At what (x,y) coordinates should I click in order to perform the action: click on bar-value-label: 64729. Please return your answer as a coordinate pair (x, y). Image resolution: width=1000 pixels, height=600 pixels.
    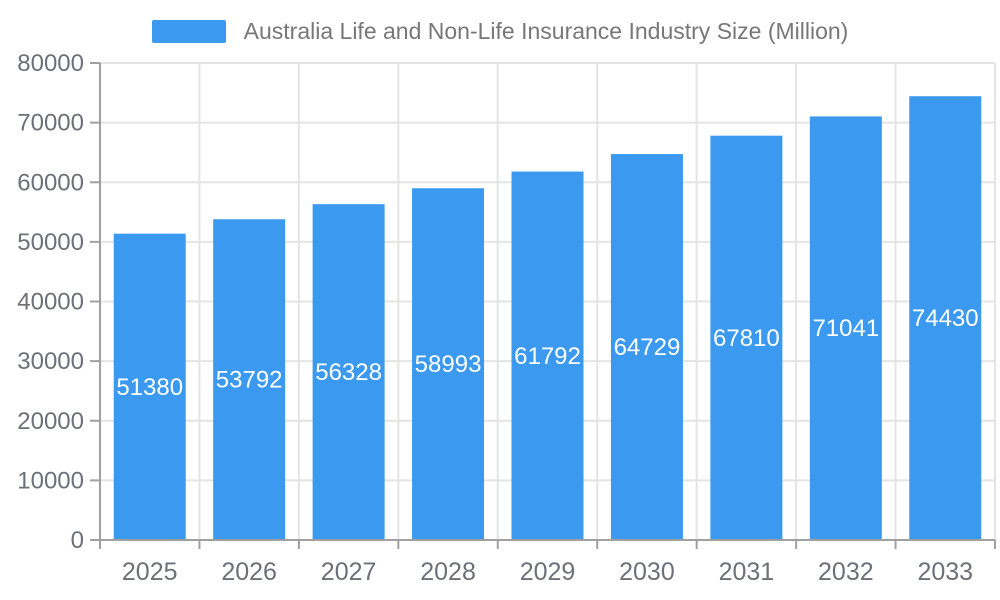
    Looking at the image, I should click on (647, 347).